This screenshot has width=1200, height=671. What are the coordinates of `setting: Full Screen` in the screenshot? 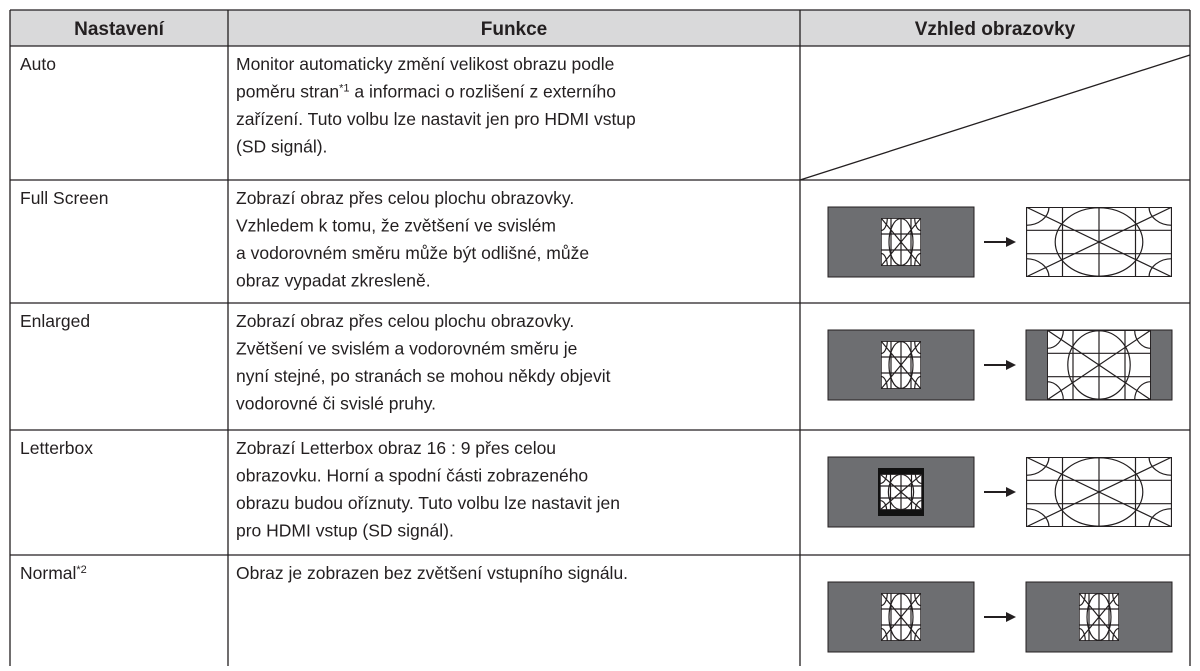 It's located at (64, 198).